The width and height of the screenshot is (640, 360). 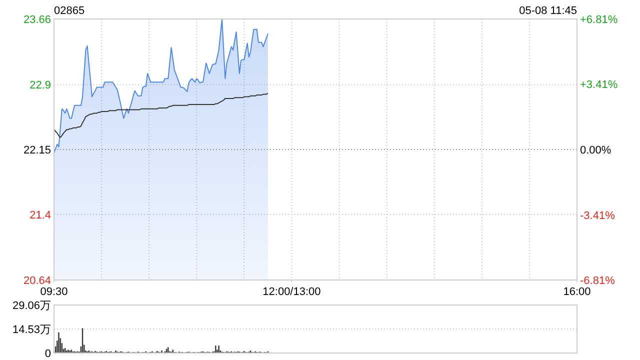 I want to click on y-tick-label: 23.66, so click(x=37, y=20).